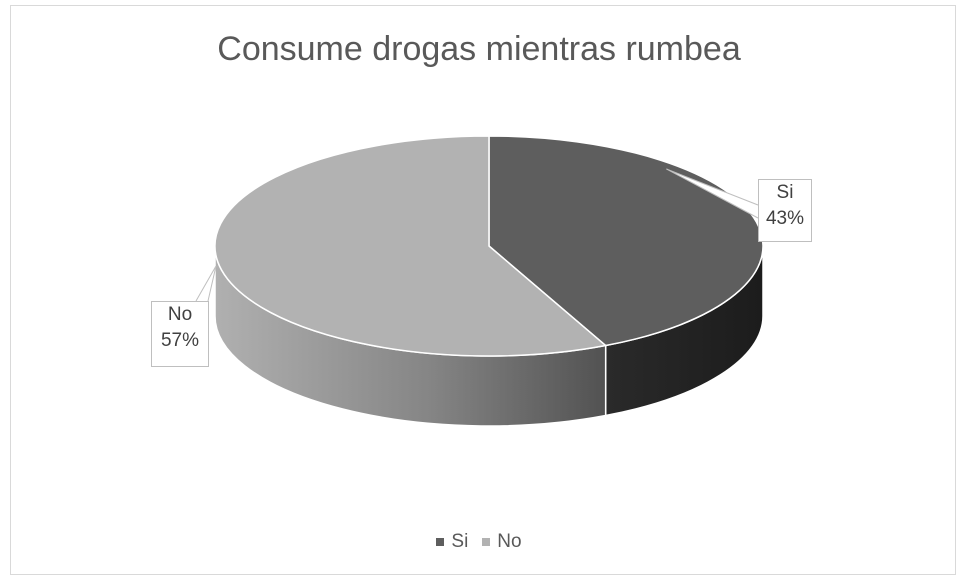 The width and height of the screenshot is (958, 577). Describe the element at coordinates (180, 314) in the screenshot. I see `data-label-no-category: No` at that location.